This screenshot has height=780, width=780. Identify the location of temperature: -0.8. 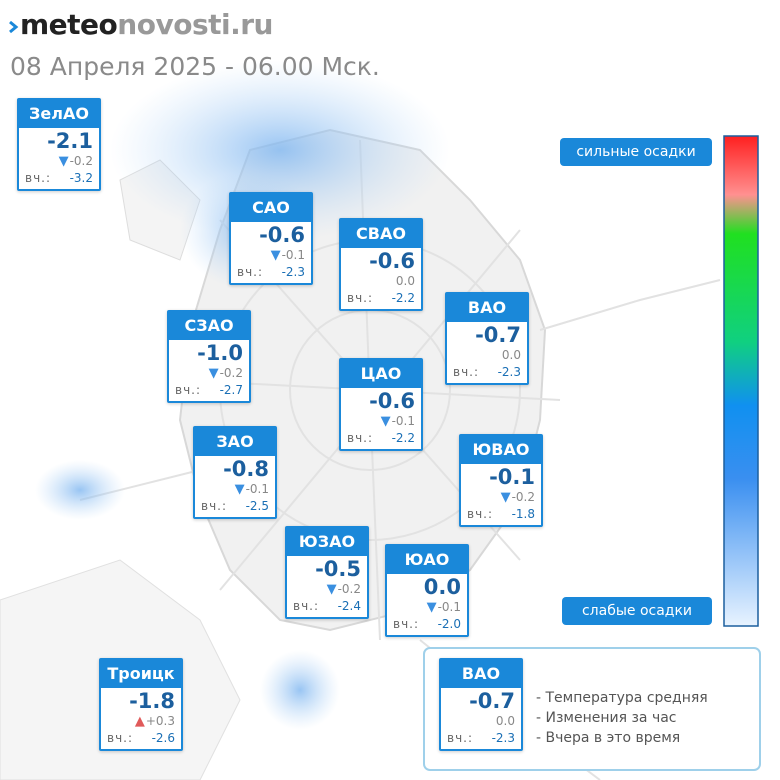
(246, 469).